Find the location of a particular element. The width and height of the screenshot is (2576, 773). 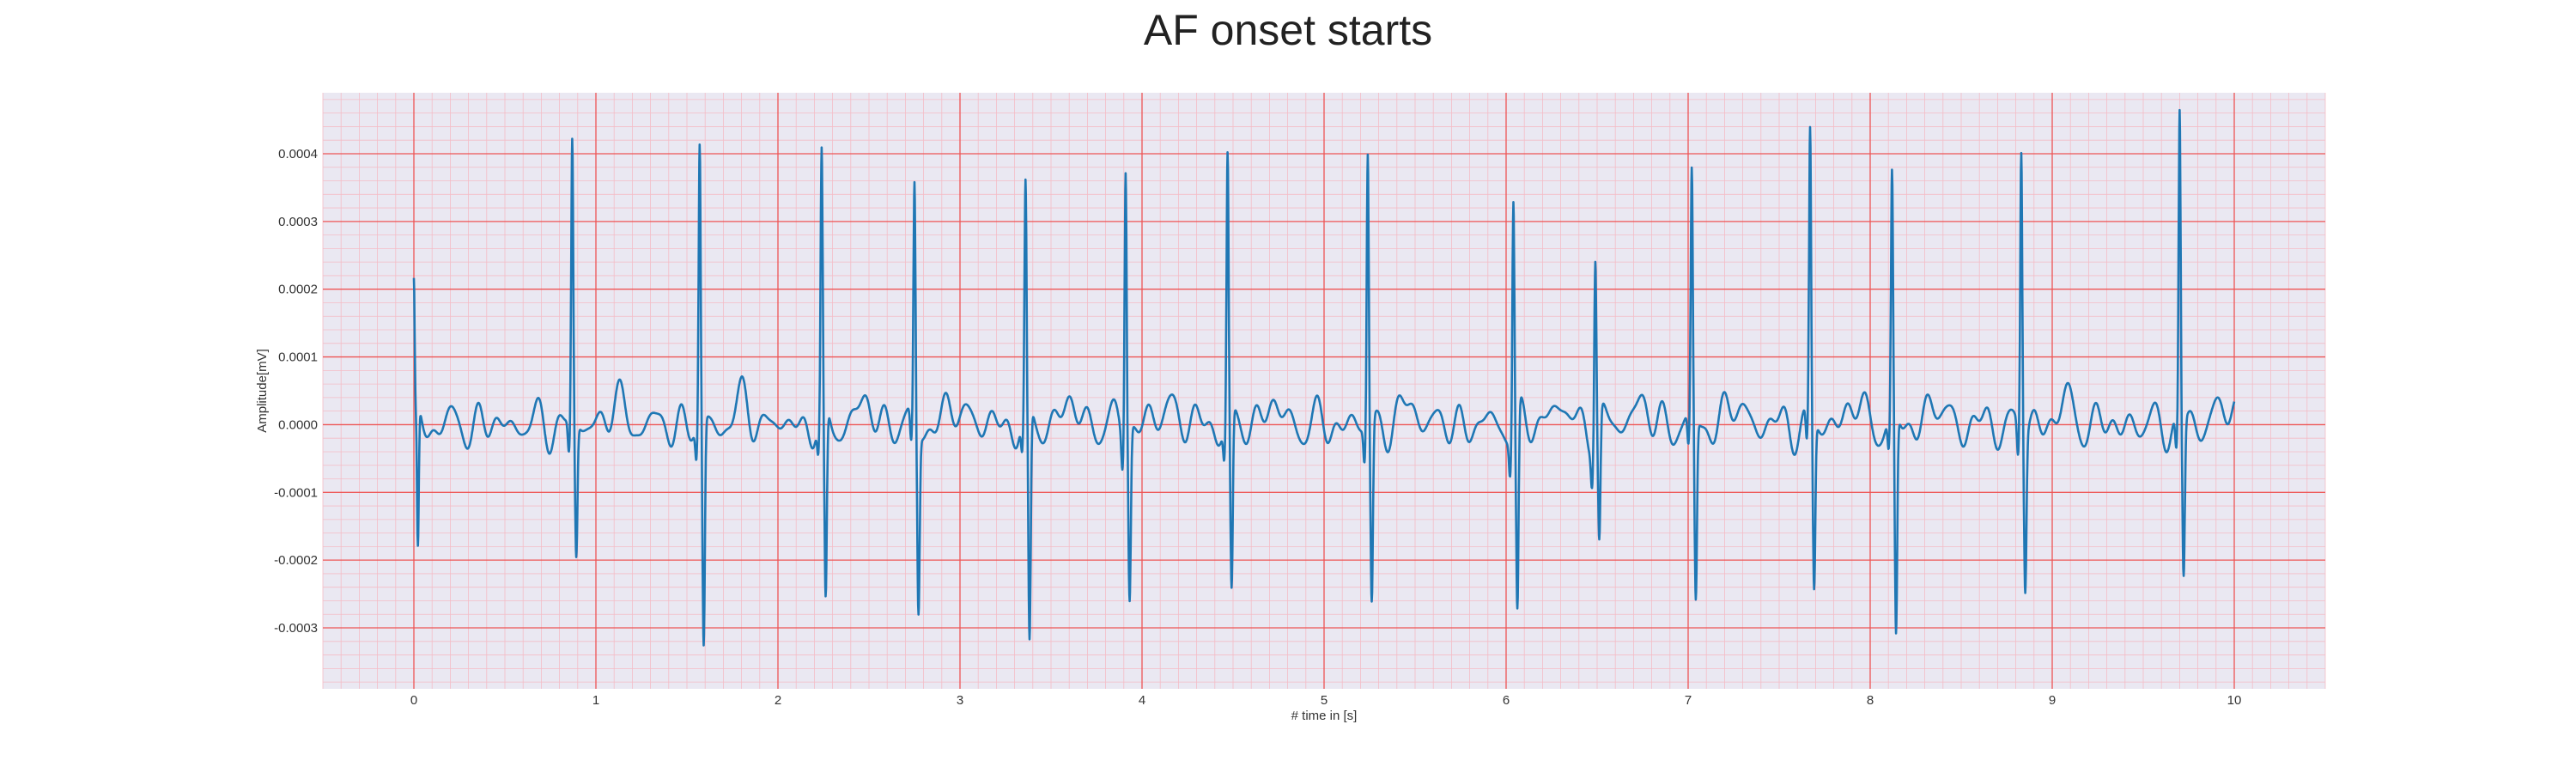

y-tick-label: 0.0001 is located at coordinates (298, 357).